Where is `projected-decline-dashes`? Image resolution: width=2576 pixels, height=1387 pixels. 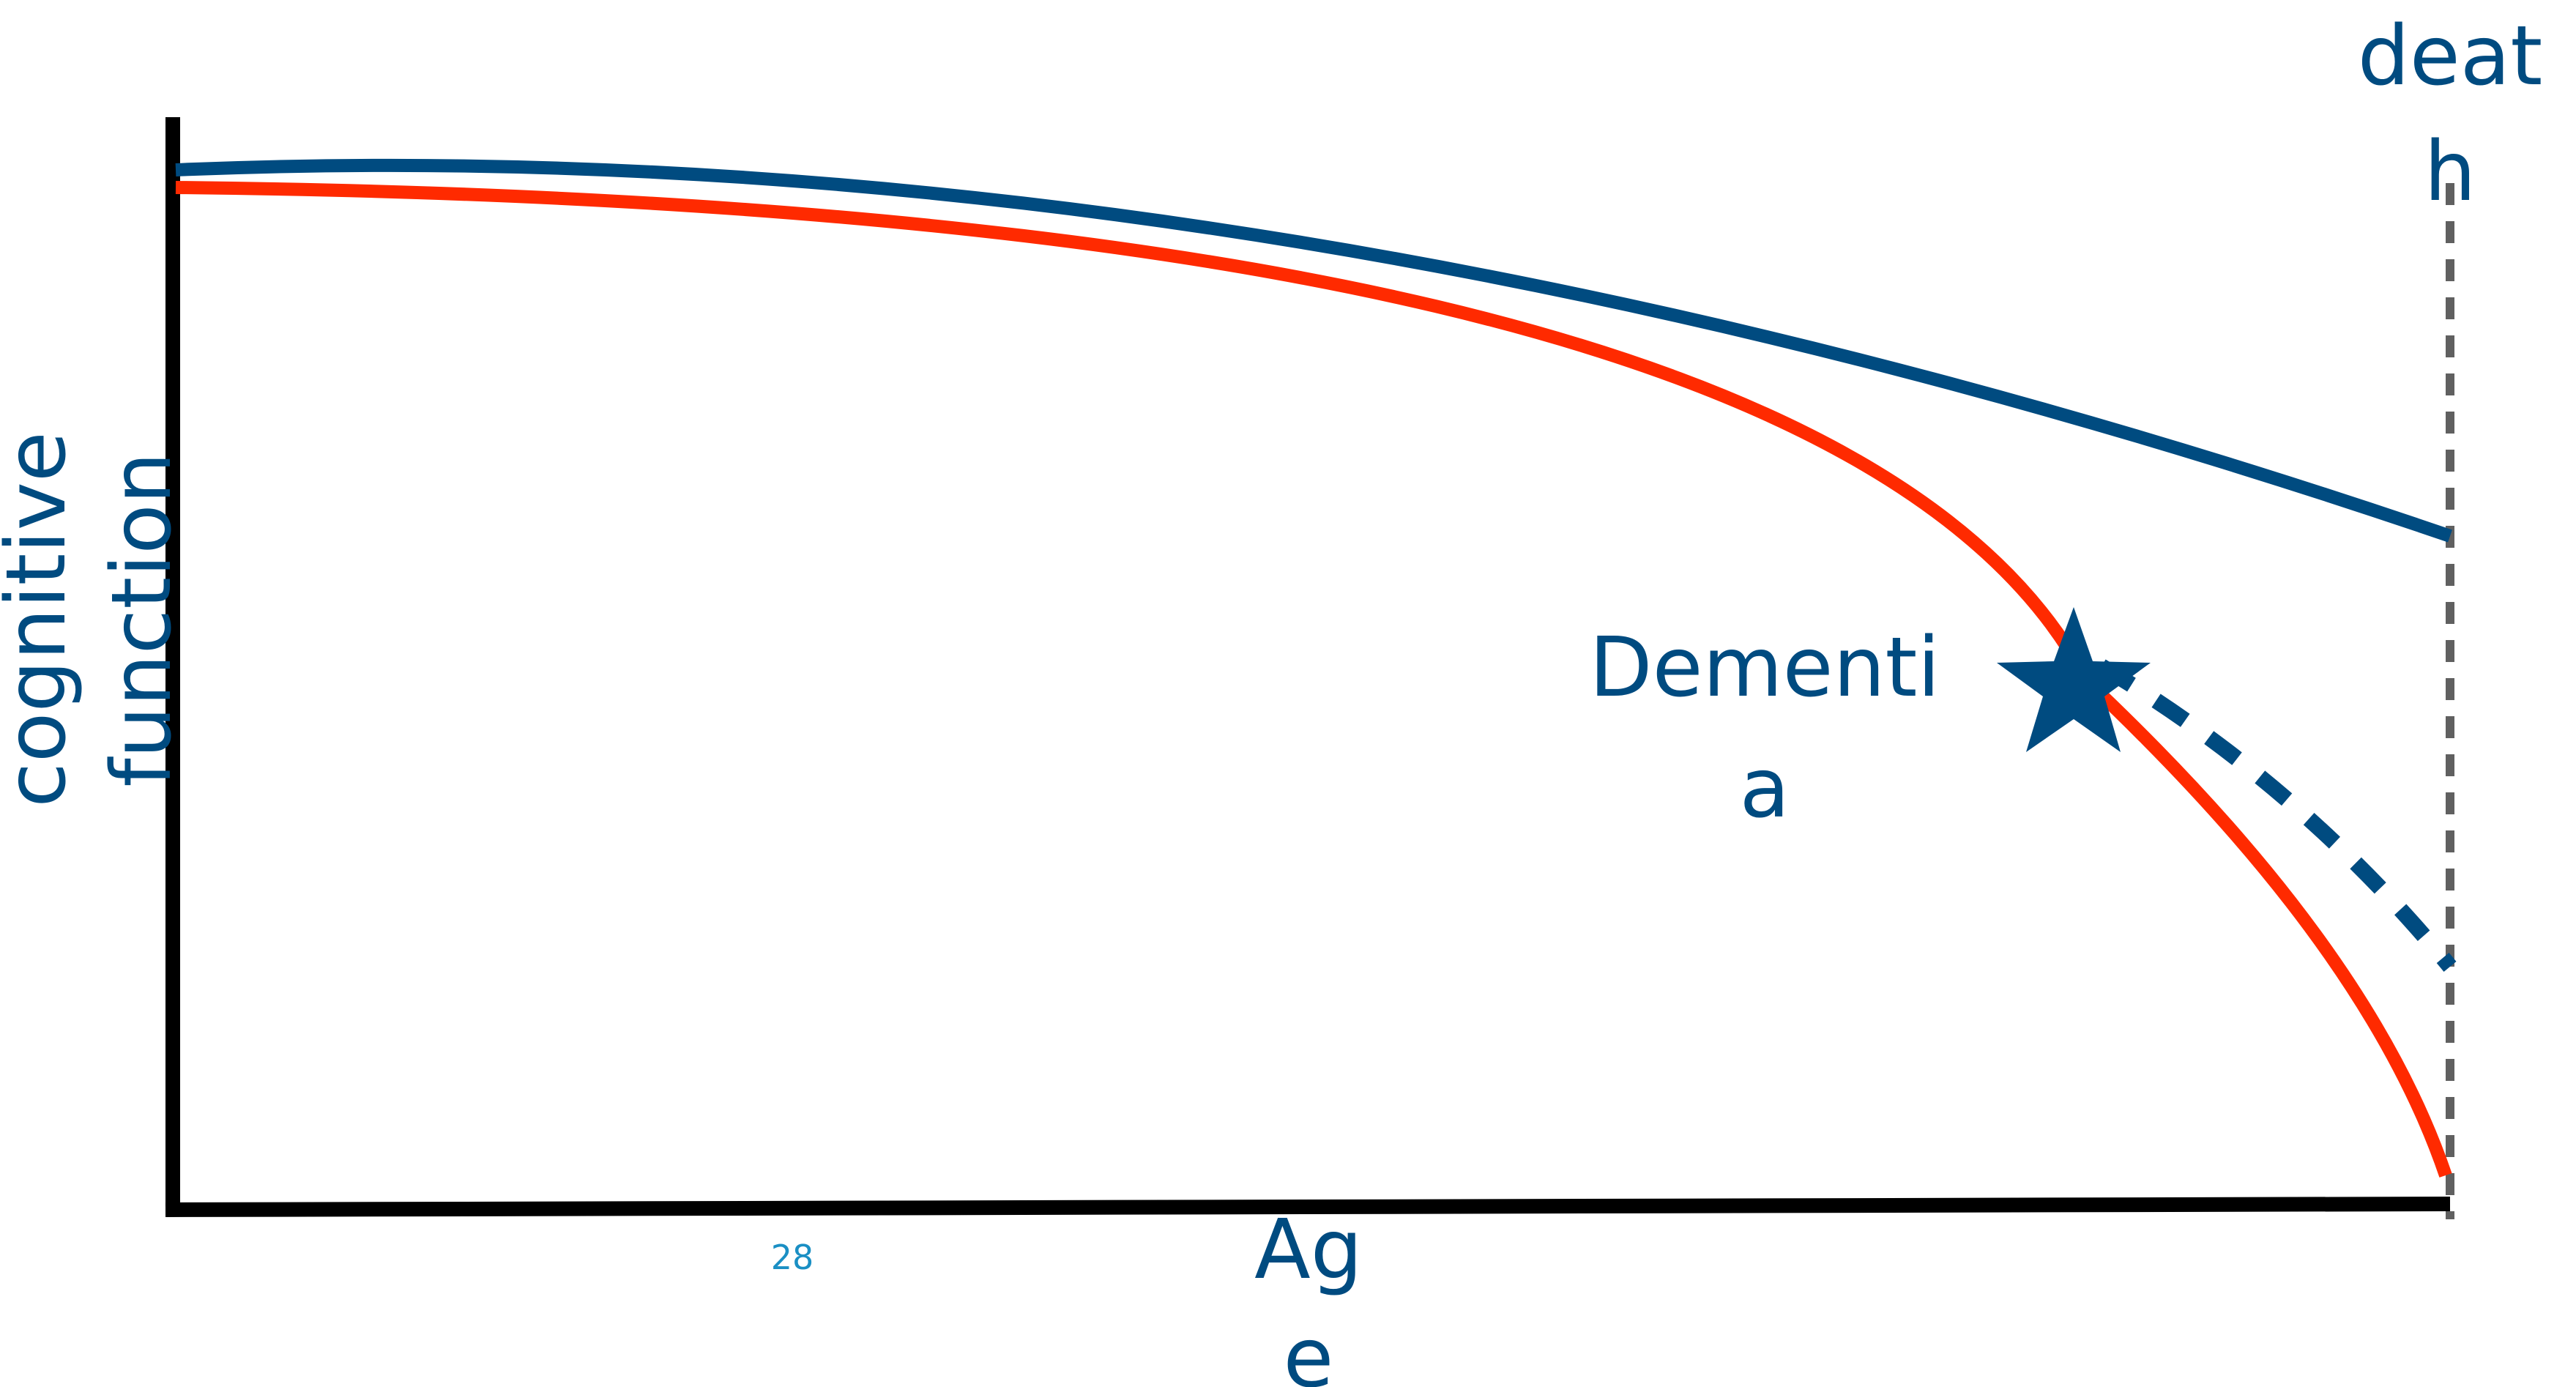
projected-decline-dashes is located at coordinates (2277, 815).